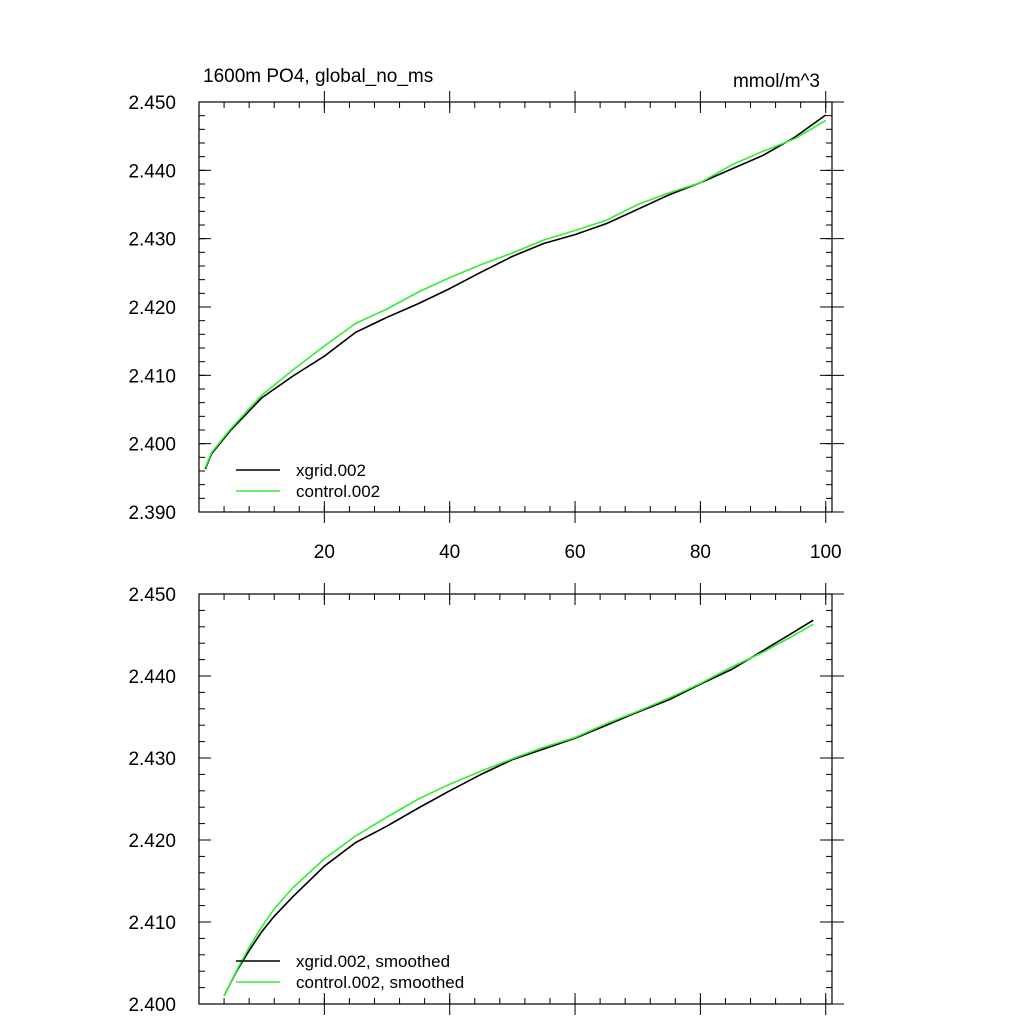 Image resolution: width=1024 pixels, height=1024 pixels. Describe the element at coordinates (152, 513) in the screenshot. I see `y-tick-label: 2.390` at that location.